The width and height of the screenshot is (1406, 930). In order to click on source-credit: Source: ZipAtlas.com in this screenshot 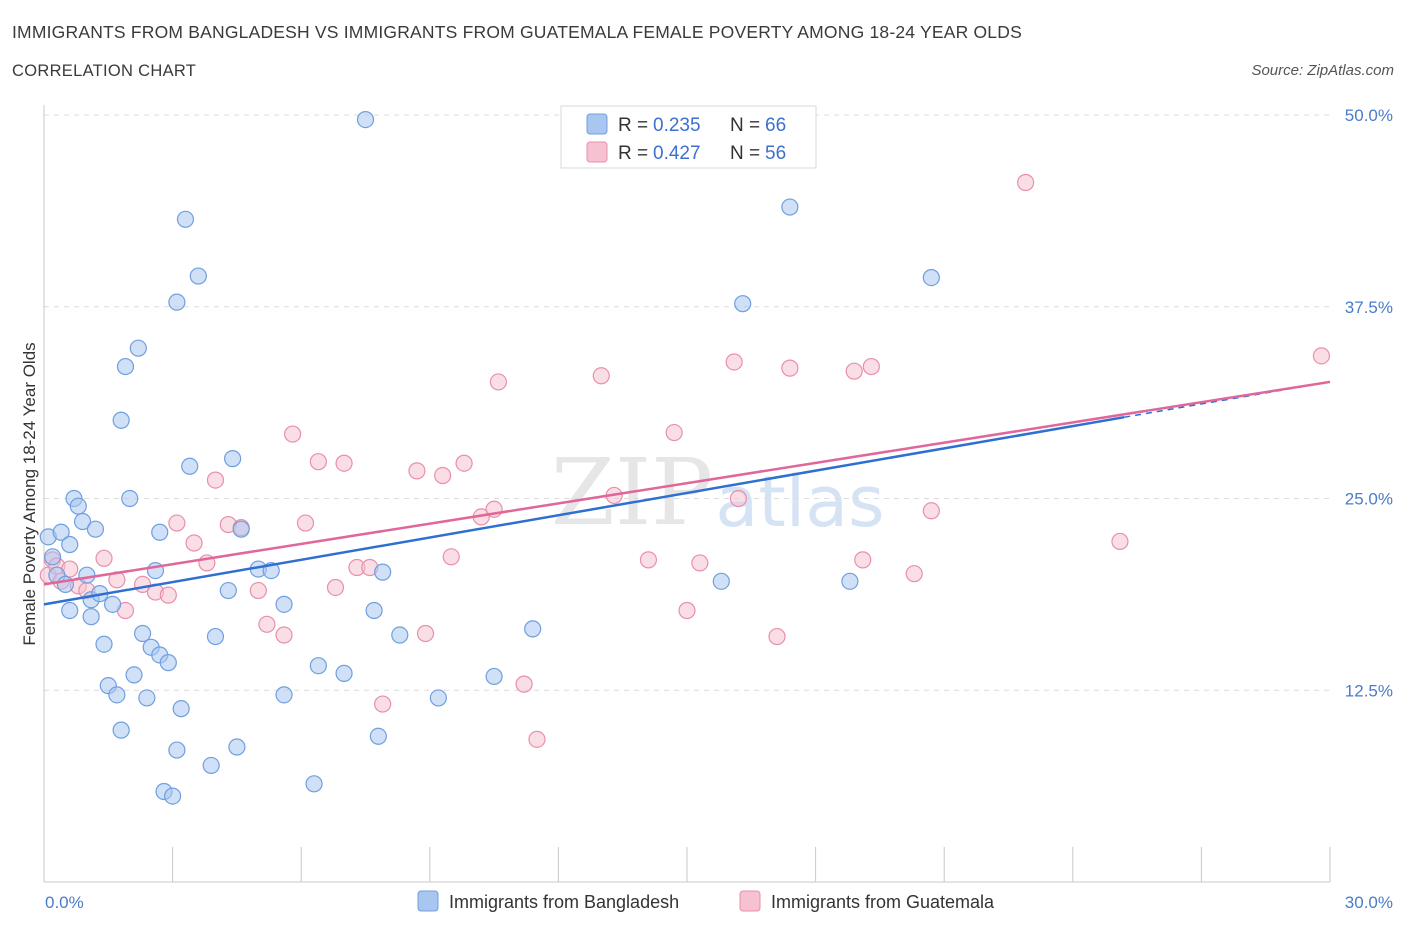, I will do `click(1322, 70)`.